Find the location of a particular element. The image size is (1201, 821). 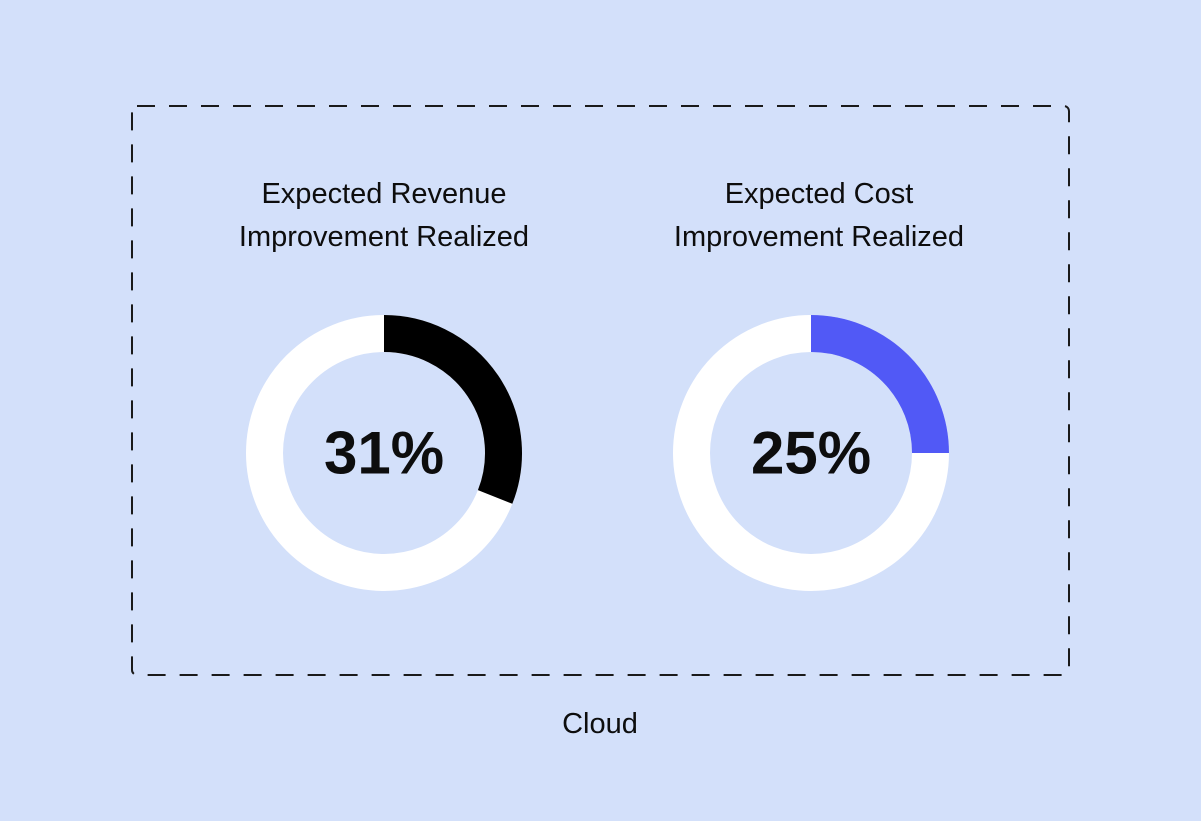

donut-chart-revenue: 31% is located at coordinates (384, 453).